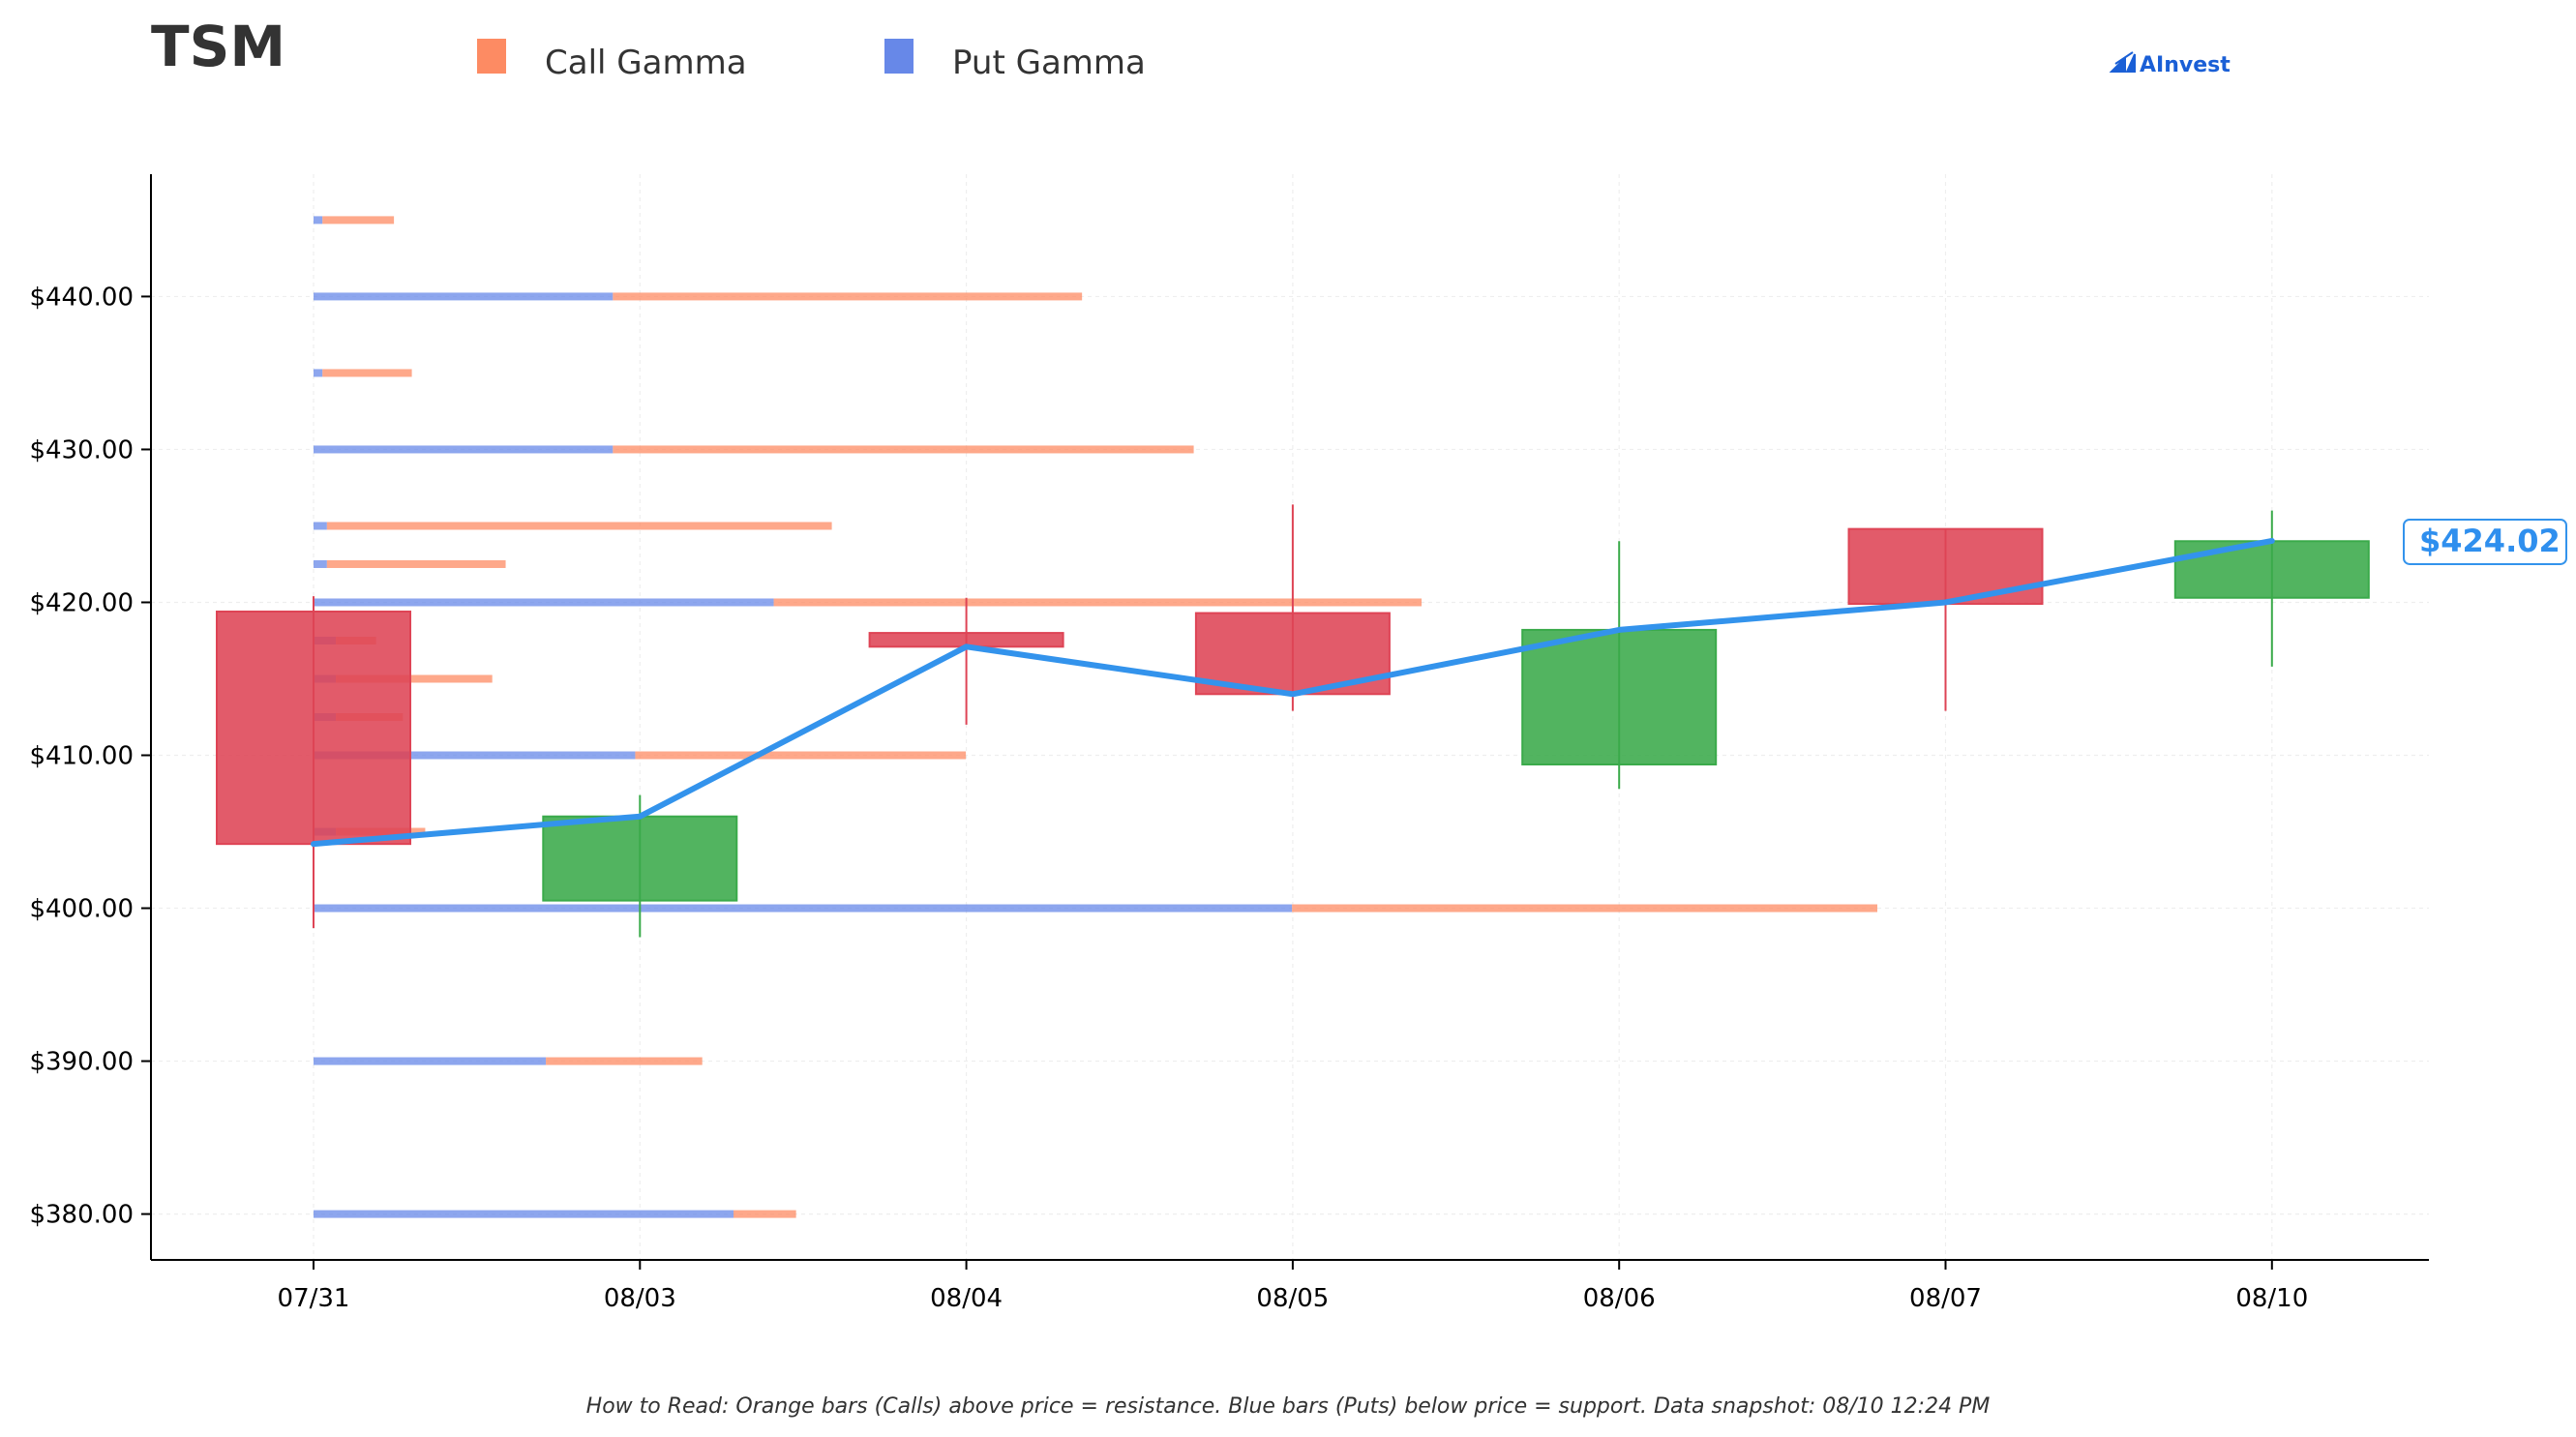 This screenshot has height=1437, width=2576. What do you see at coordinates (81, 602) in the screenshot?
I see `y-tick-label: $420.00` at bounding box center [81, 602].